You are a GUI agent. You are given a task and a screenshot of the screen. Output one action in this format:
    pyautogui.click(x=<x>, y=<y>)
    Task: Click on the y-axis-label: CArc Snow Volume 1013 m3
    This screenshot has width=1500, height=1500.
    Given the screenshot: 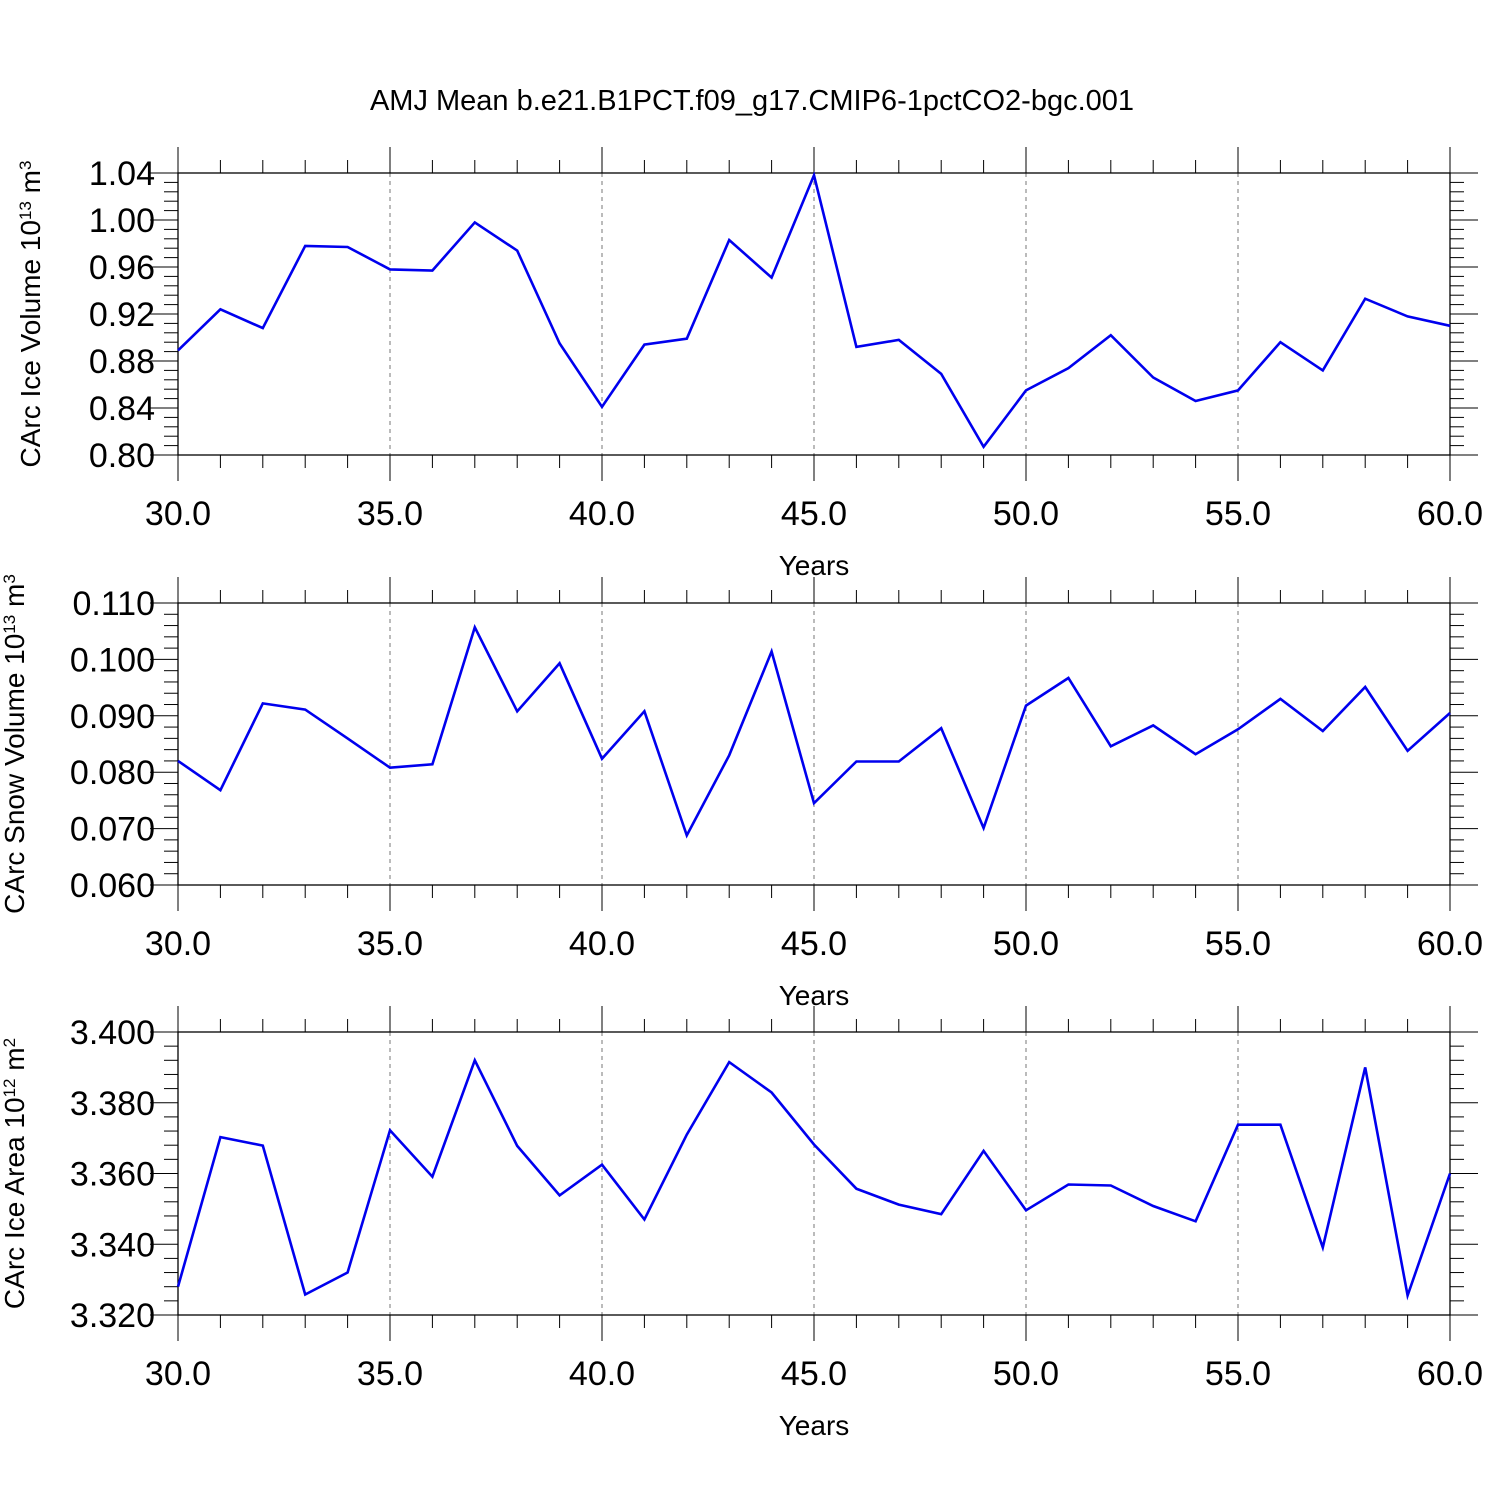 What is the action you would take?
    pyautogui.click(x=15, y=744)
    